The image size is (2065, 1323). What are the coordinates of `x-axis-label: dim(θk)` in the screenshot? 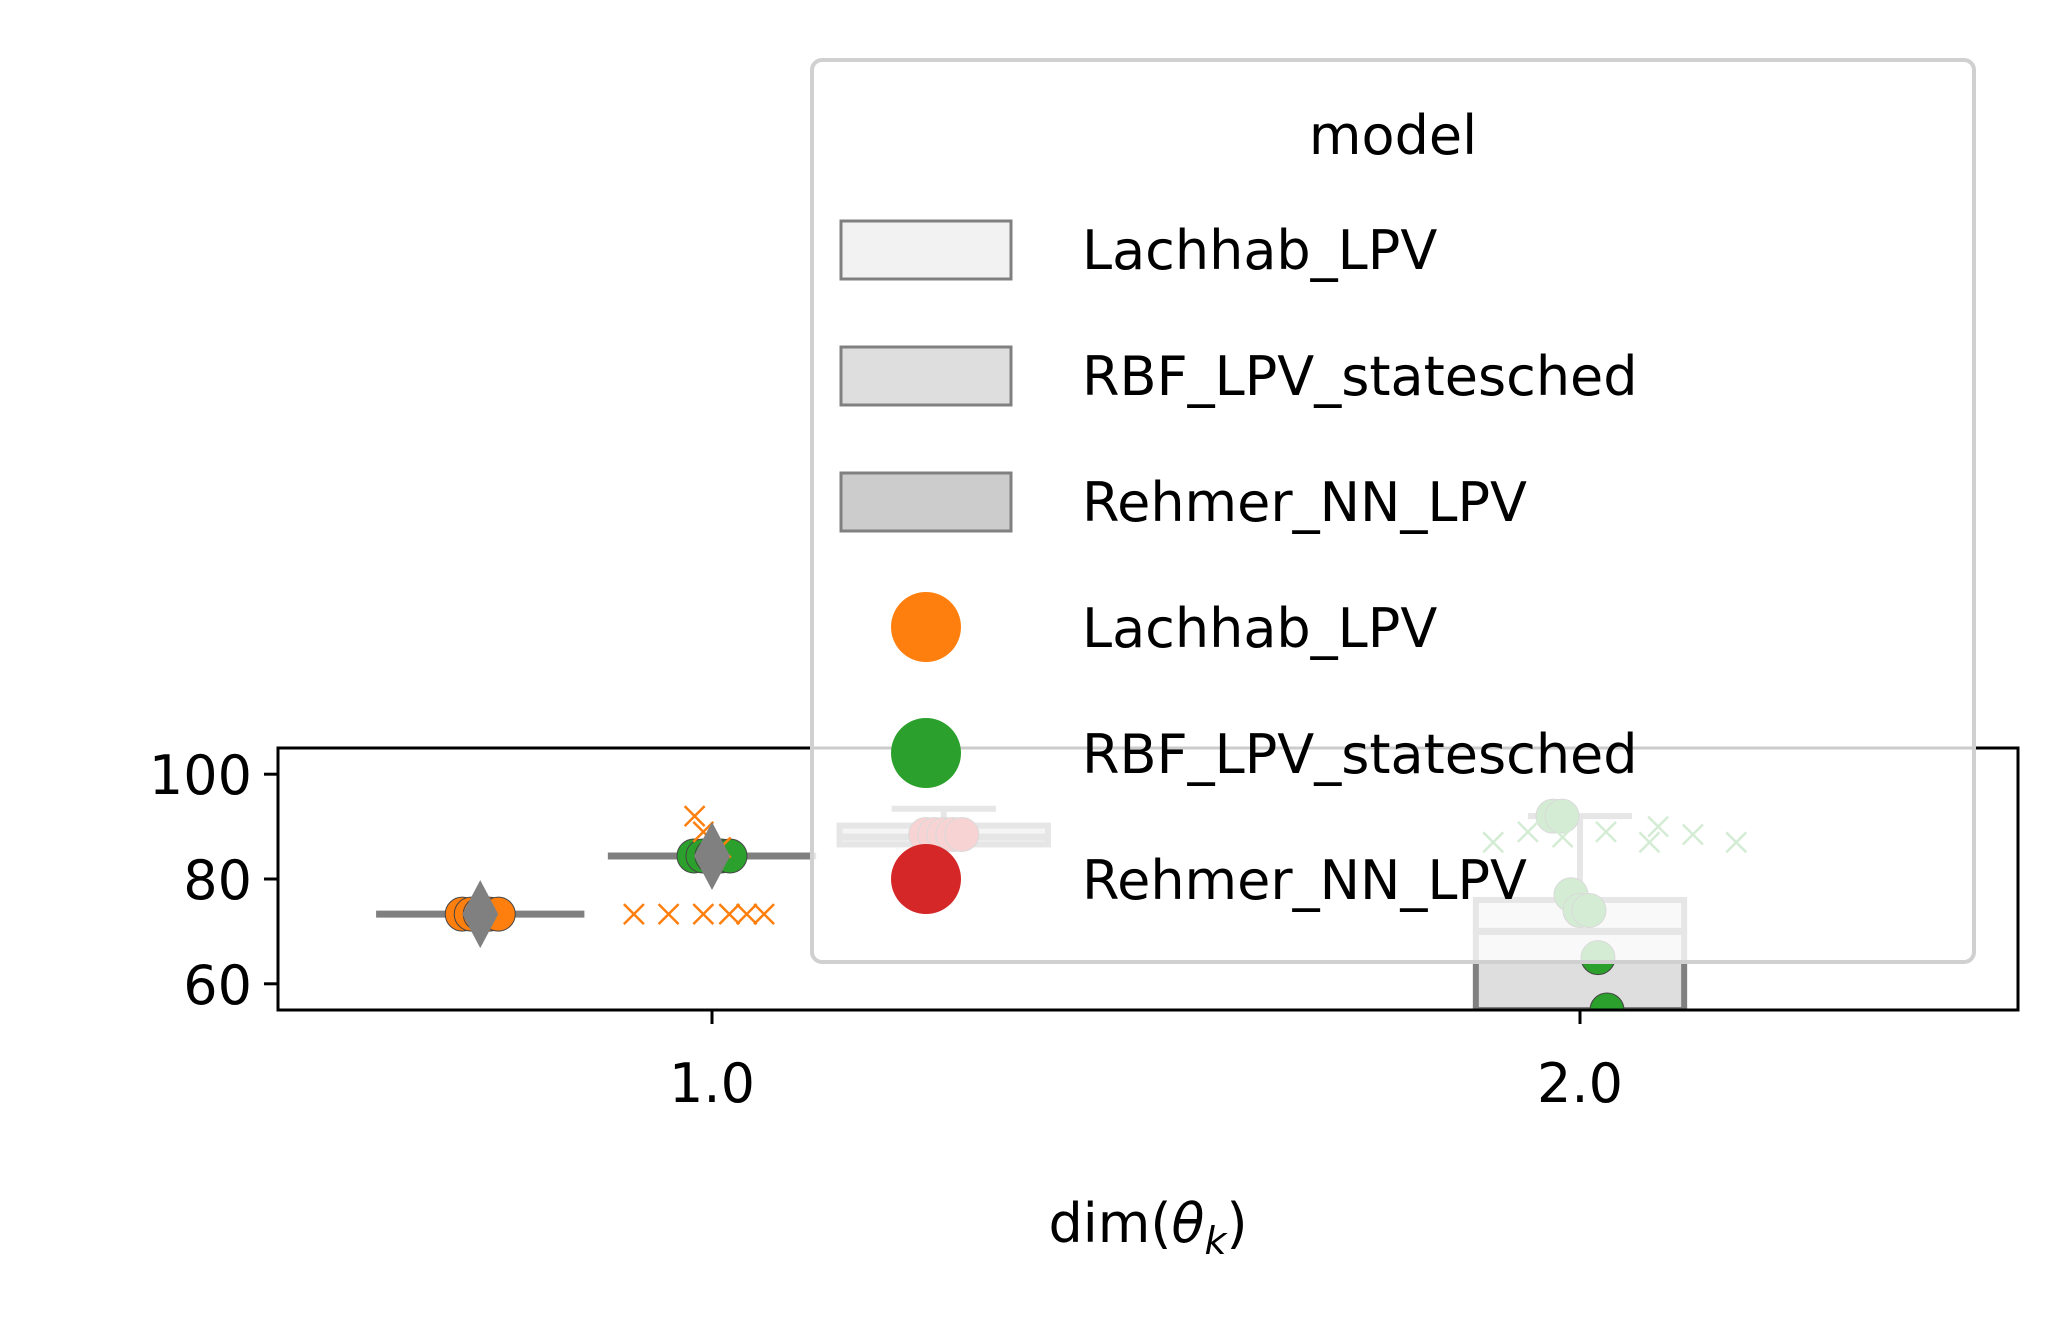 It's located at (1147, 1227).